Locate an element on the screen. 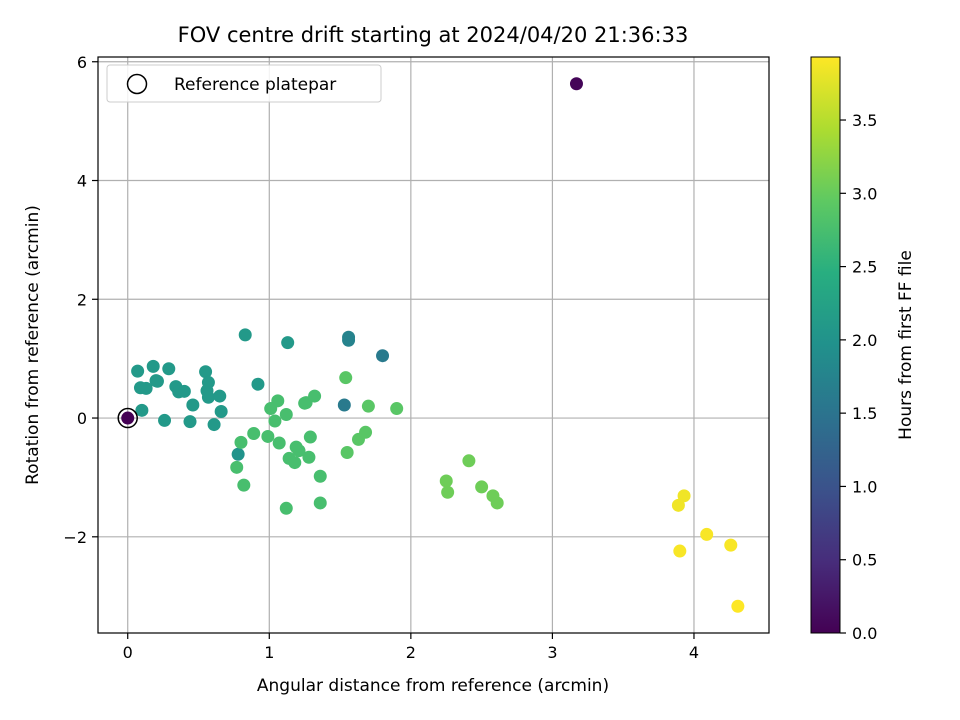 This screenshot has width=960, height=720. legend-box is located at coordinates (244, 83).